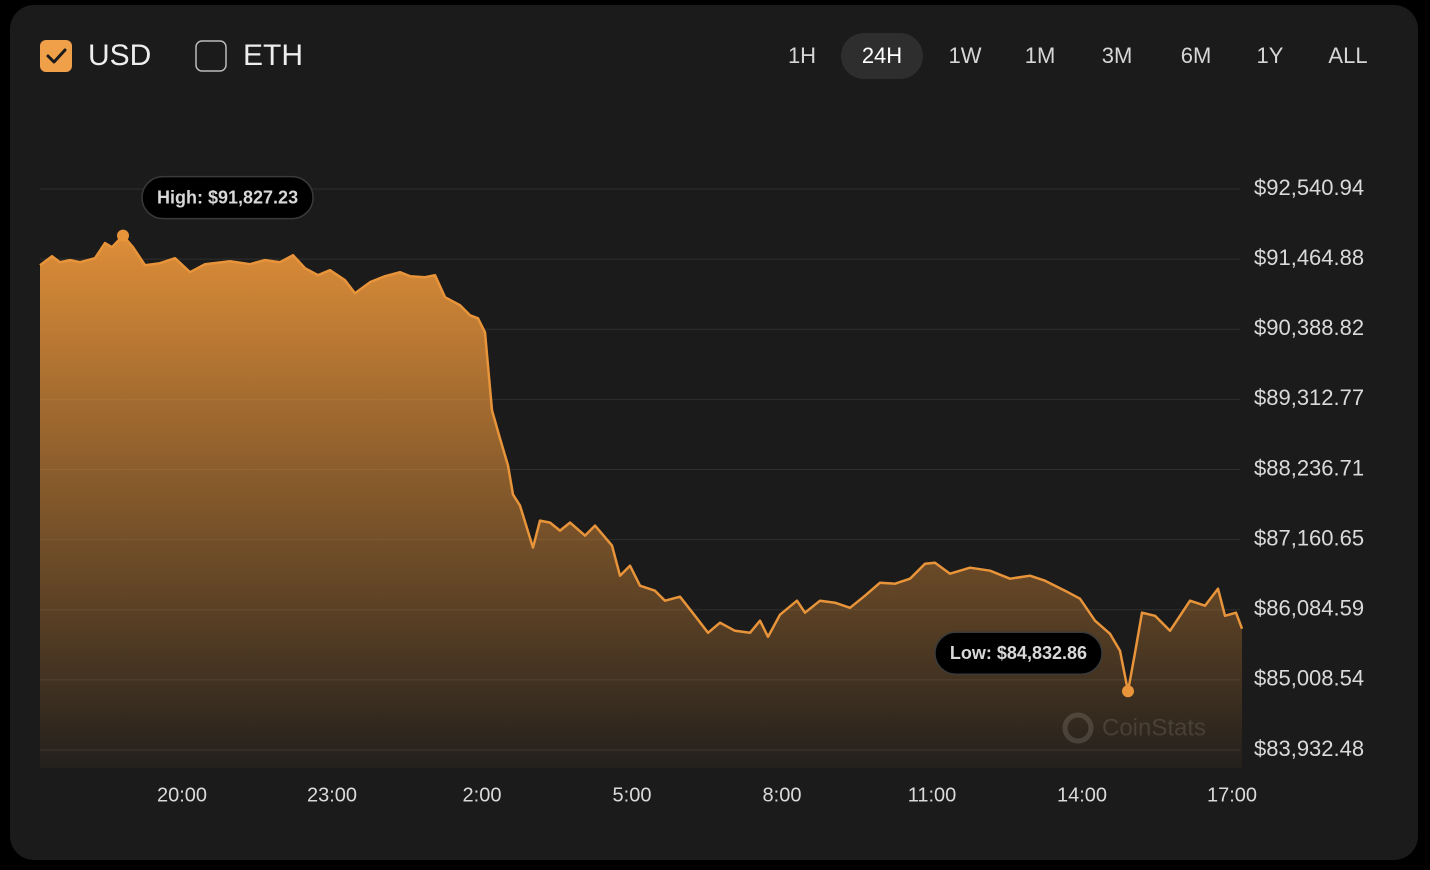 This screenshot has width=1430, height=870. Describe the element at coordinates (1309, 397) in the screenshot. I see `y-tick-label: $89,312.77` at that location.